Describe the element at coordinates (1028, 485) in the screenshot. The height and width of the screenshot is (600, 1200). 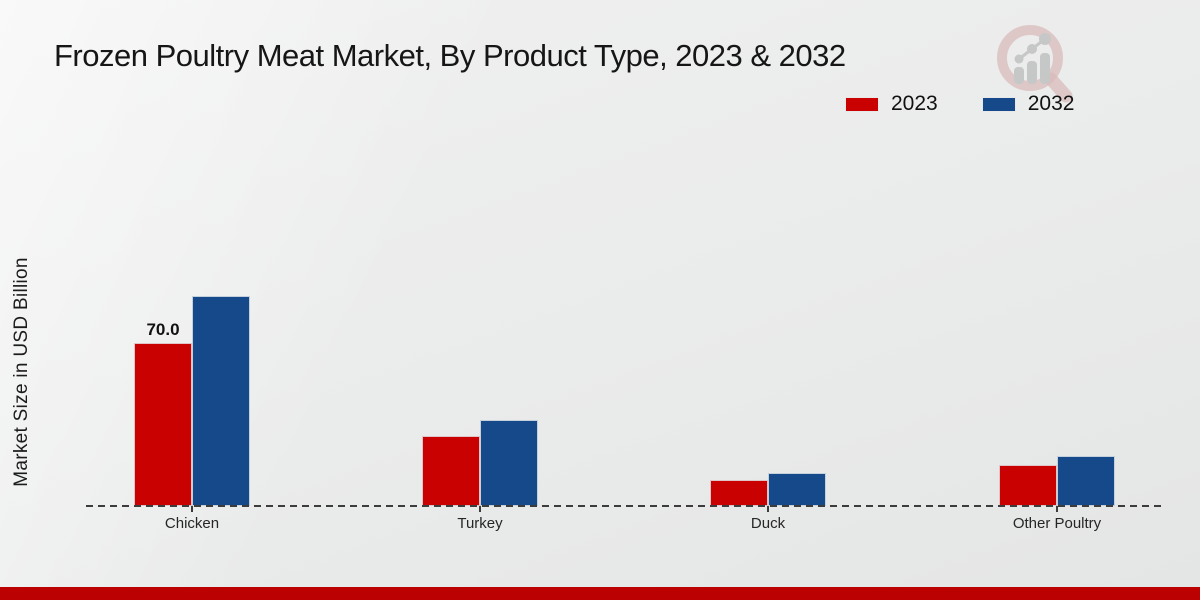
I see `bar-2023-other-poultry` at that location.